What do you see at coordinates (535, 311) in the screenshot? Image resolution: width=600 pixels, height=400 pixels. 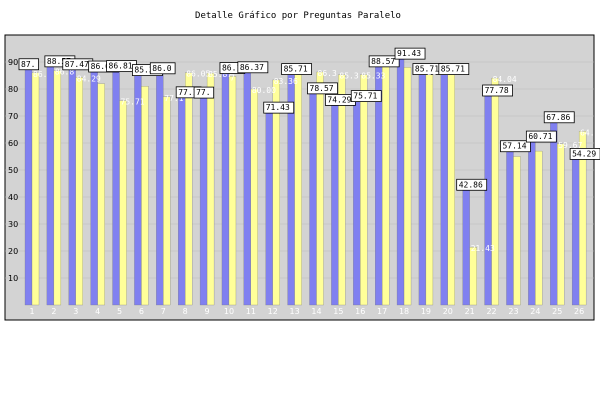 I see `x-tick-label: 24` at bounding box center [535, 311].